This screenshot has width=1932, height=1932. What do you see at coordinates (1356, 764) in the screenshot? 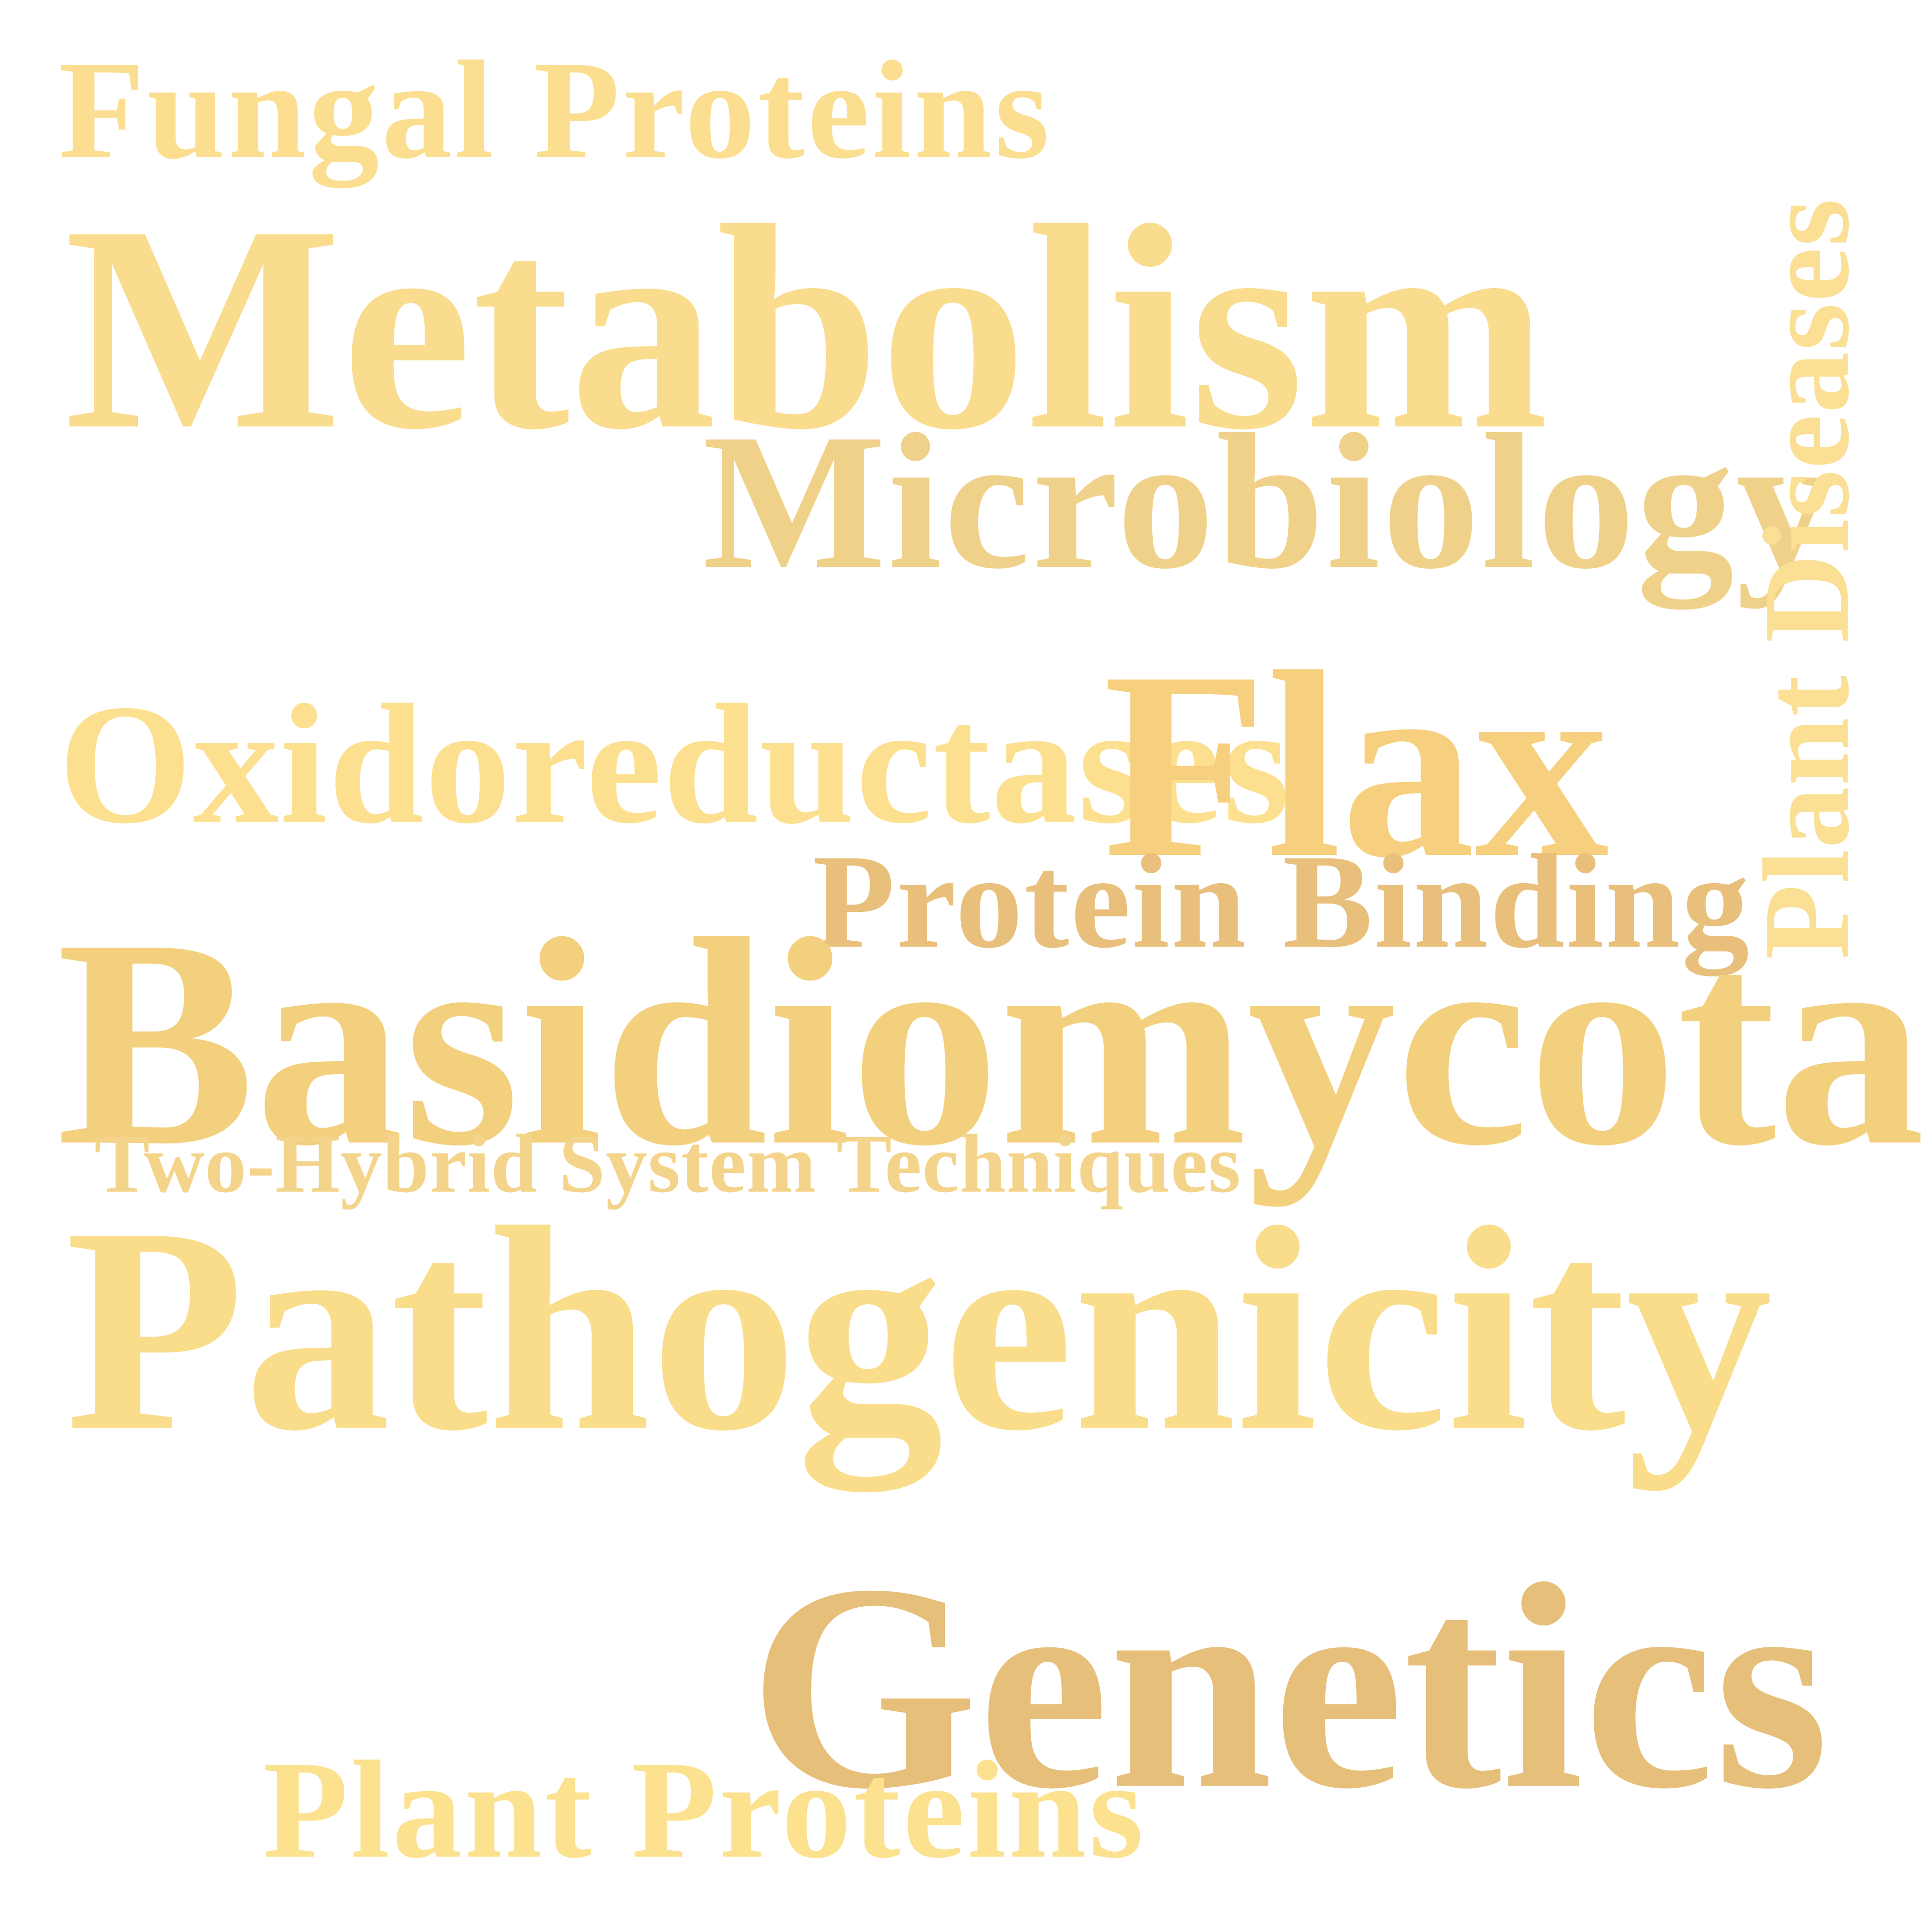
I see `word-flax: Flax` at bounding box center [1356, 764].